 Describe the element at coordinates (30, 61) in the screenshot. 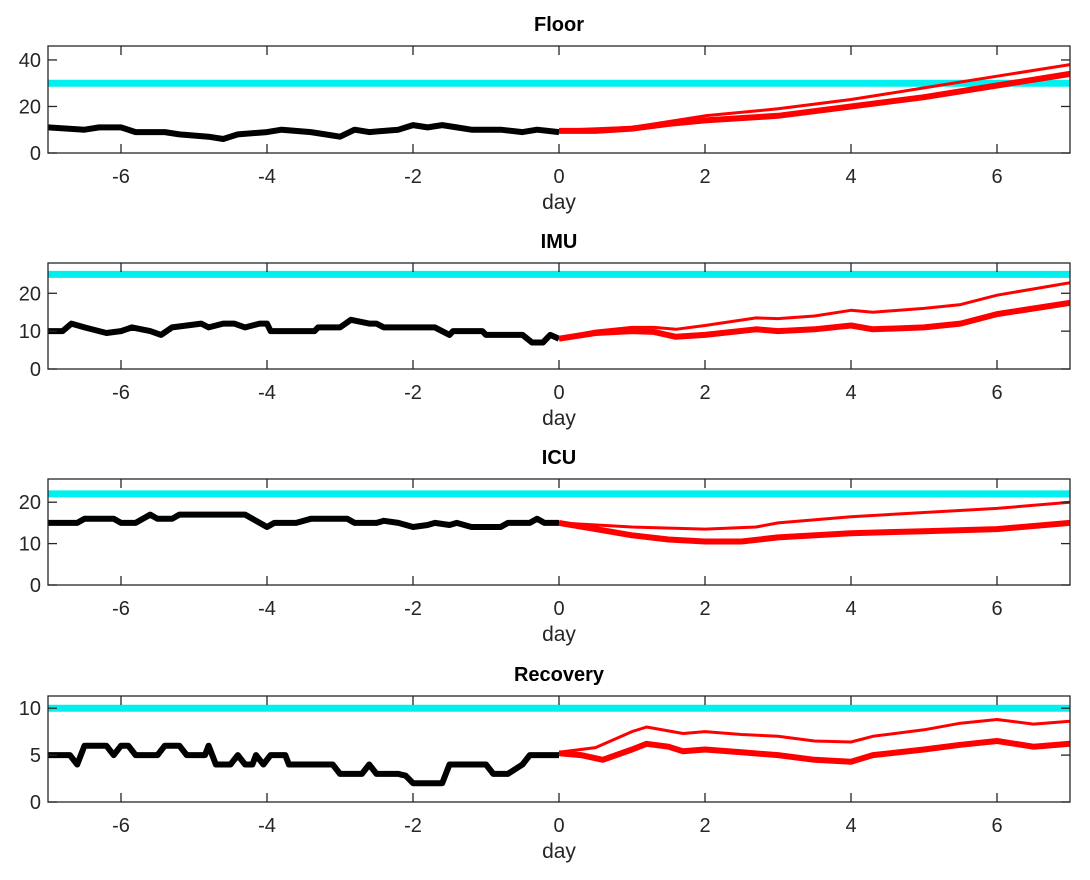

I see `y-tick-label: 40` at that location.